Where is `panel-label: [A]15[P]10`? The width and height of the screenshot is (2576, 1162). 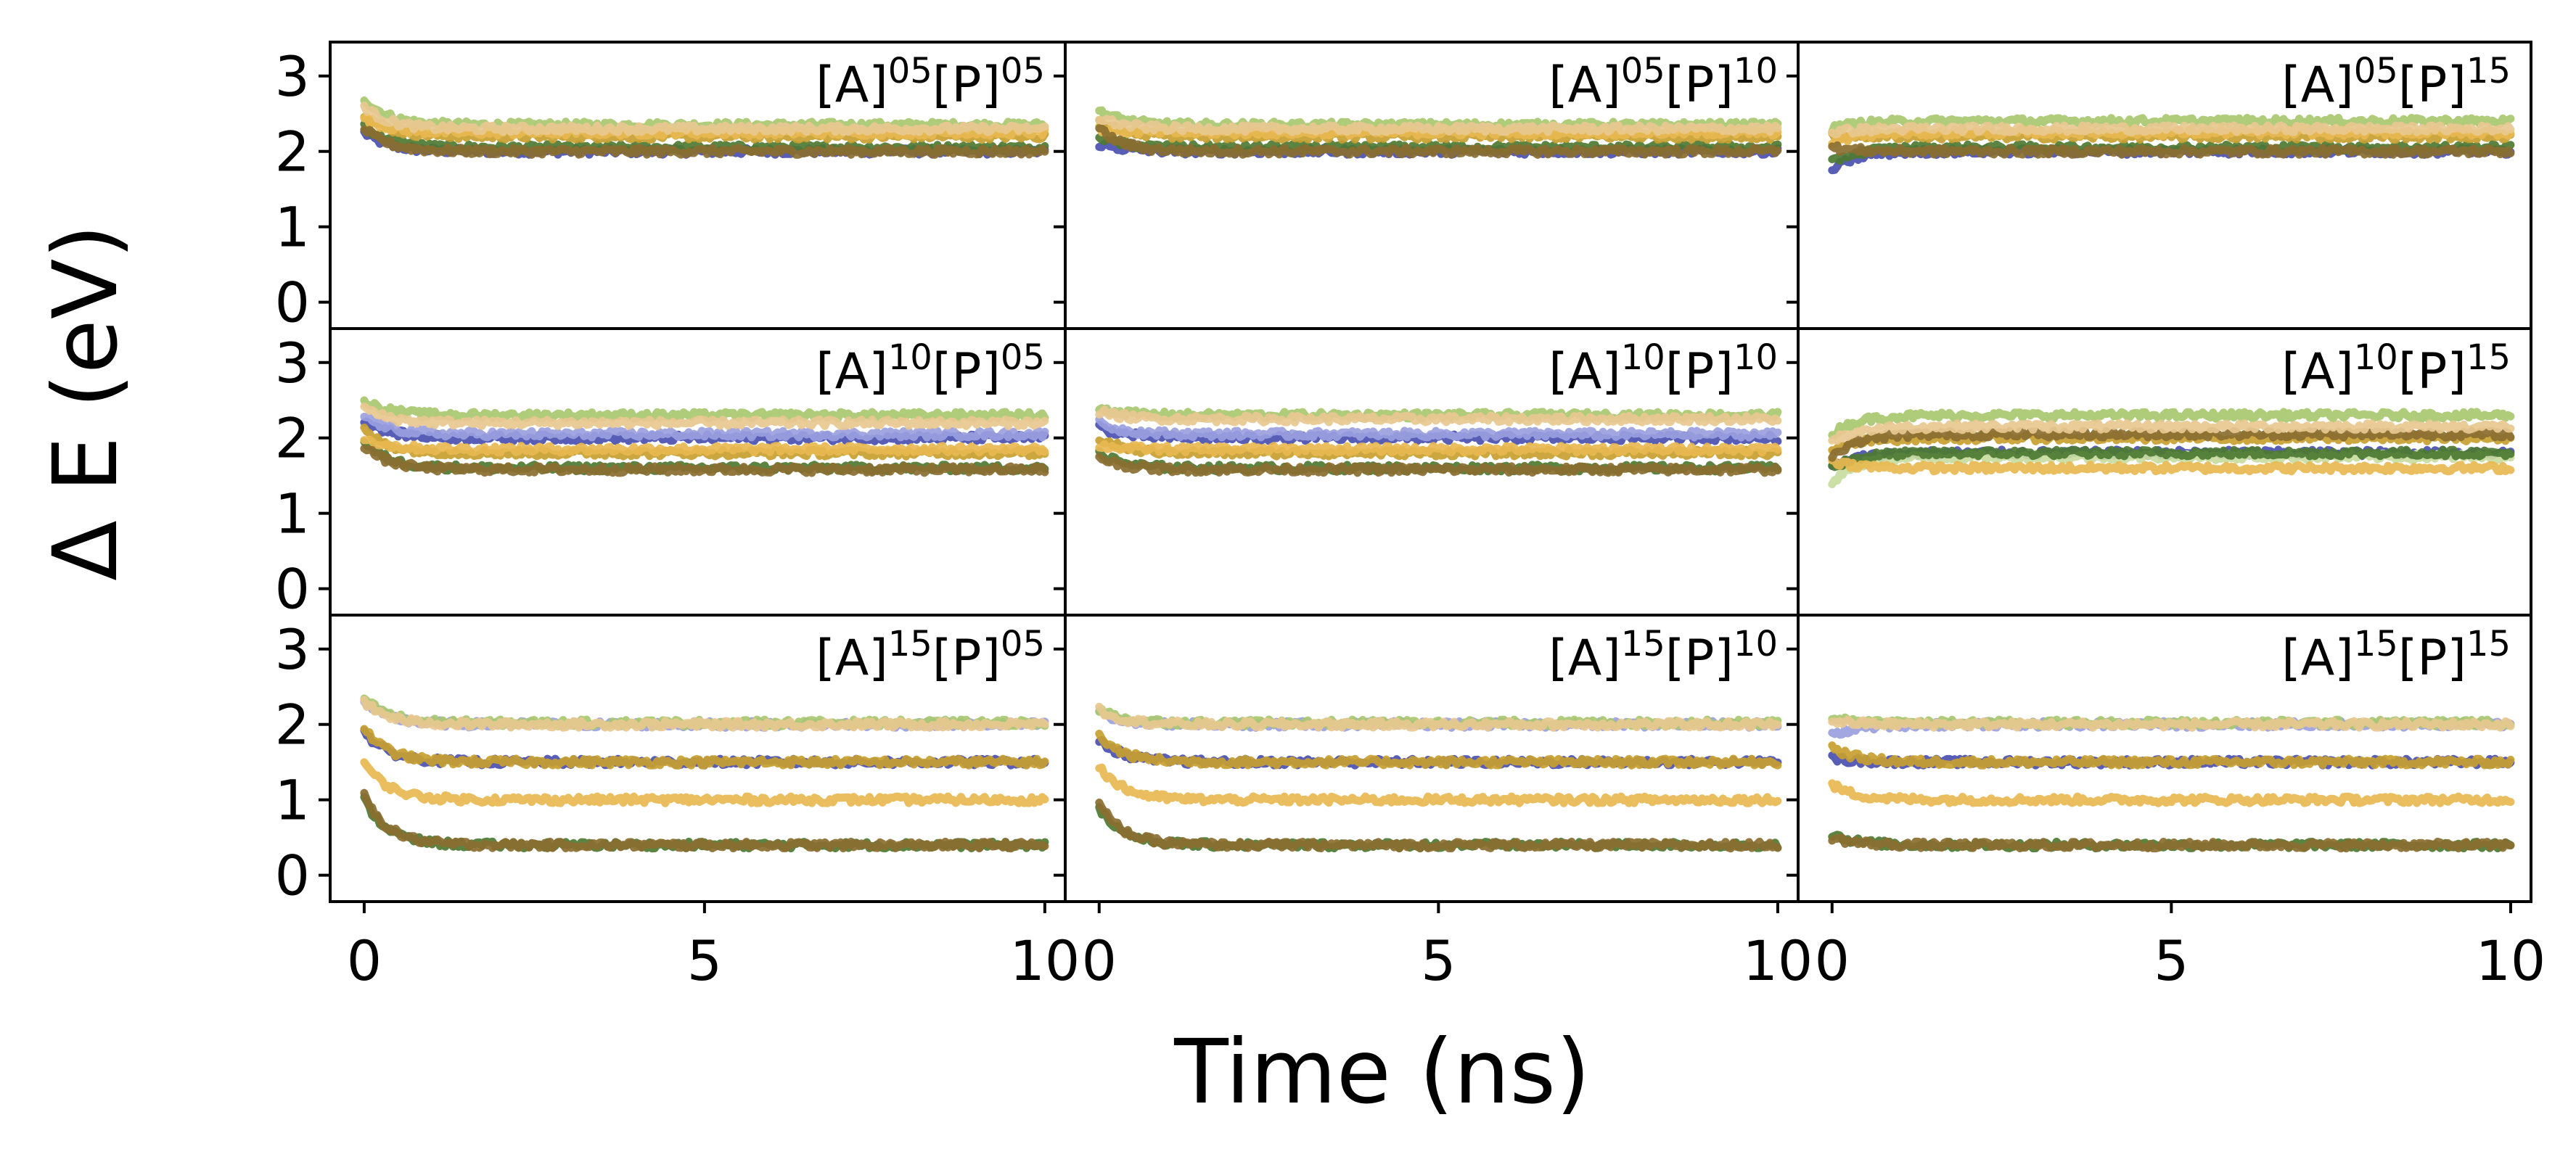 panel-label: [A]15[P]10 is located at coordinates (1663, 655).